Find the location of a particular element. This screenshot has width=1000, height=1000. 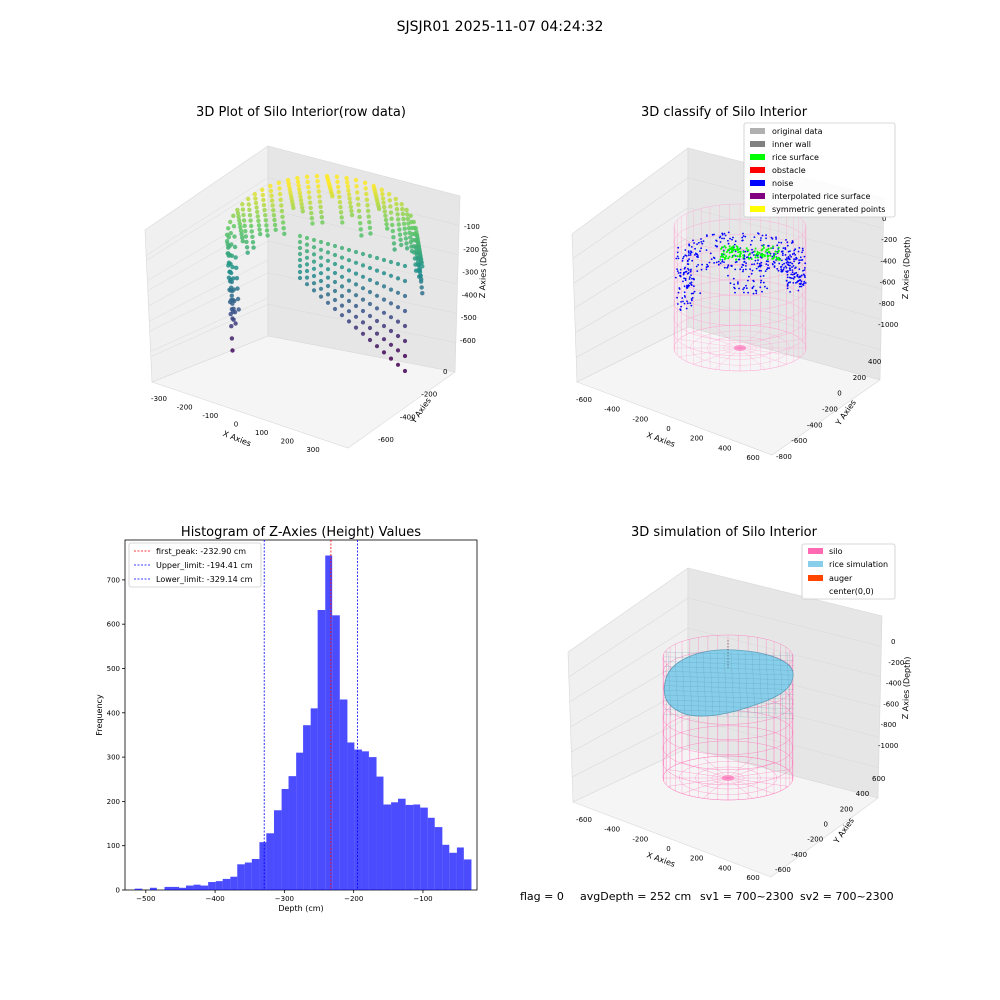

classify-z-ticks: 0 -200 -400 -600 -800 -1000 is located at coordinates (888, 272).